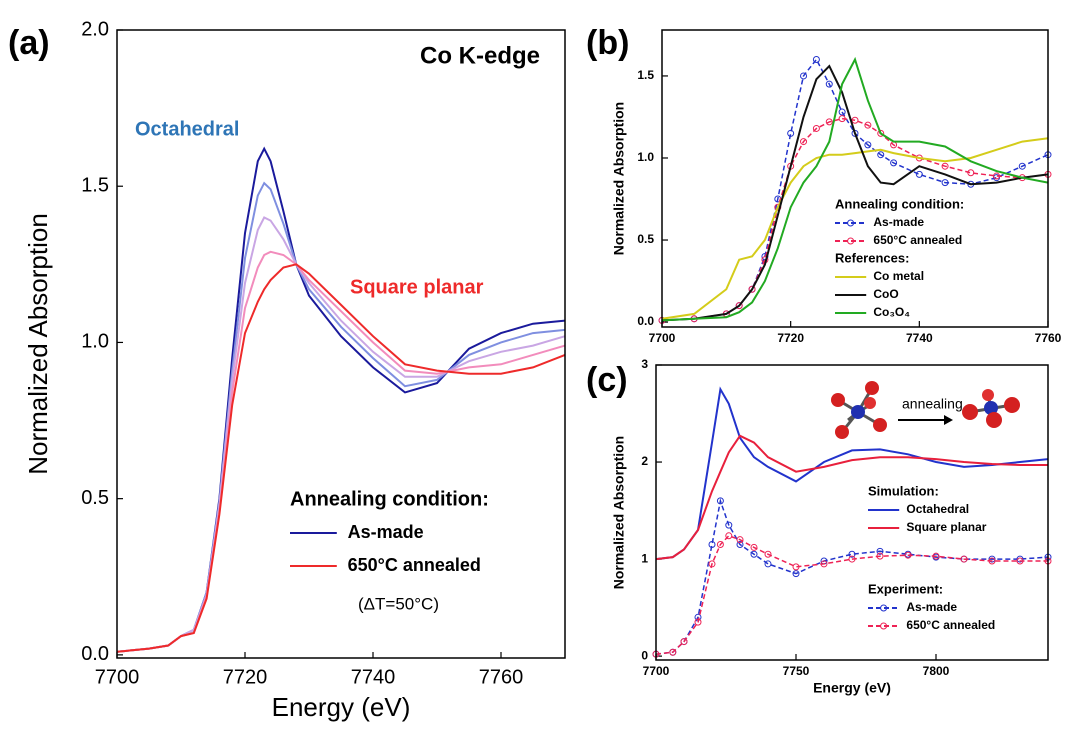 The image size is (1065, 735). Describe the element at coordinates (872, 257) in the screenshot. I see `legend-title: References:` at that location.